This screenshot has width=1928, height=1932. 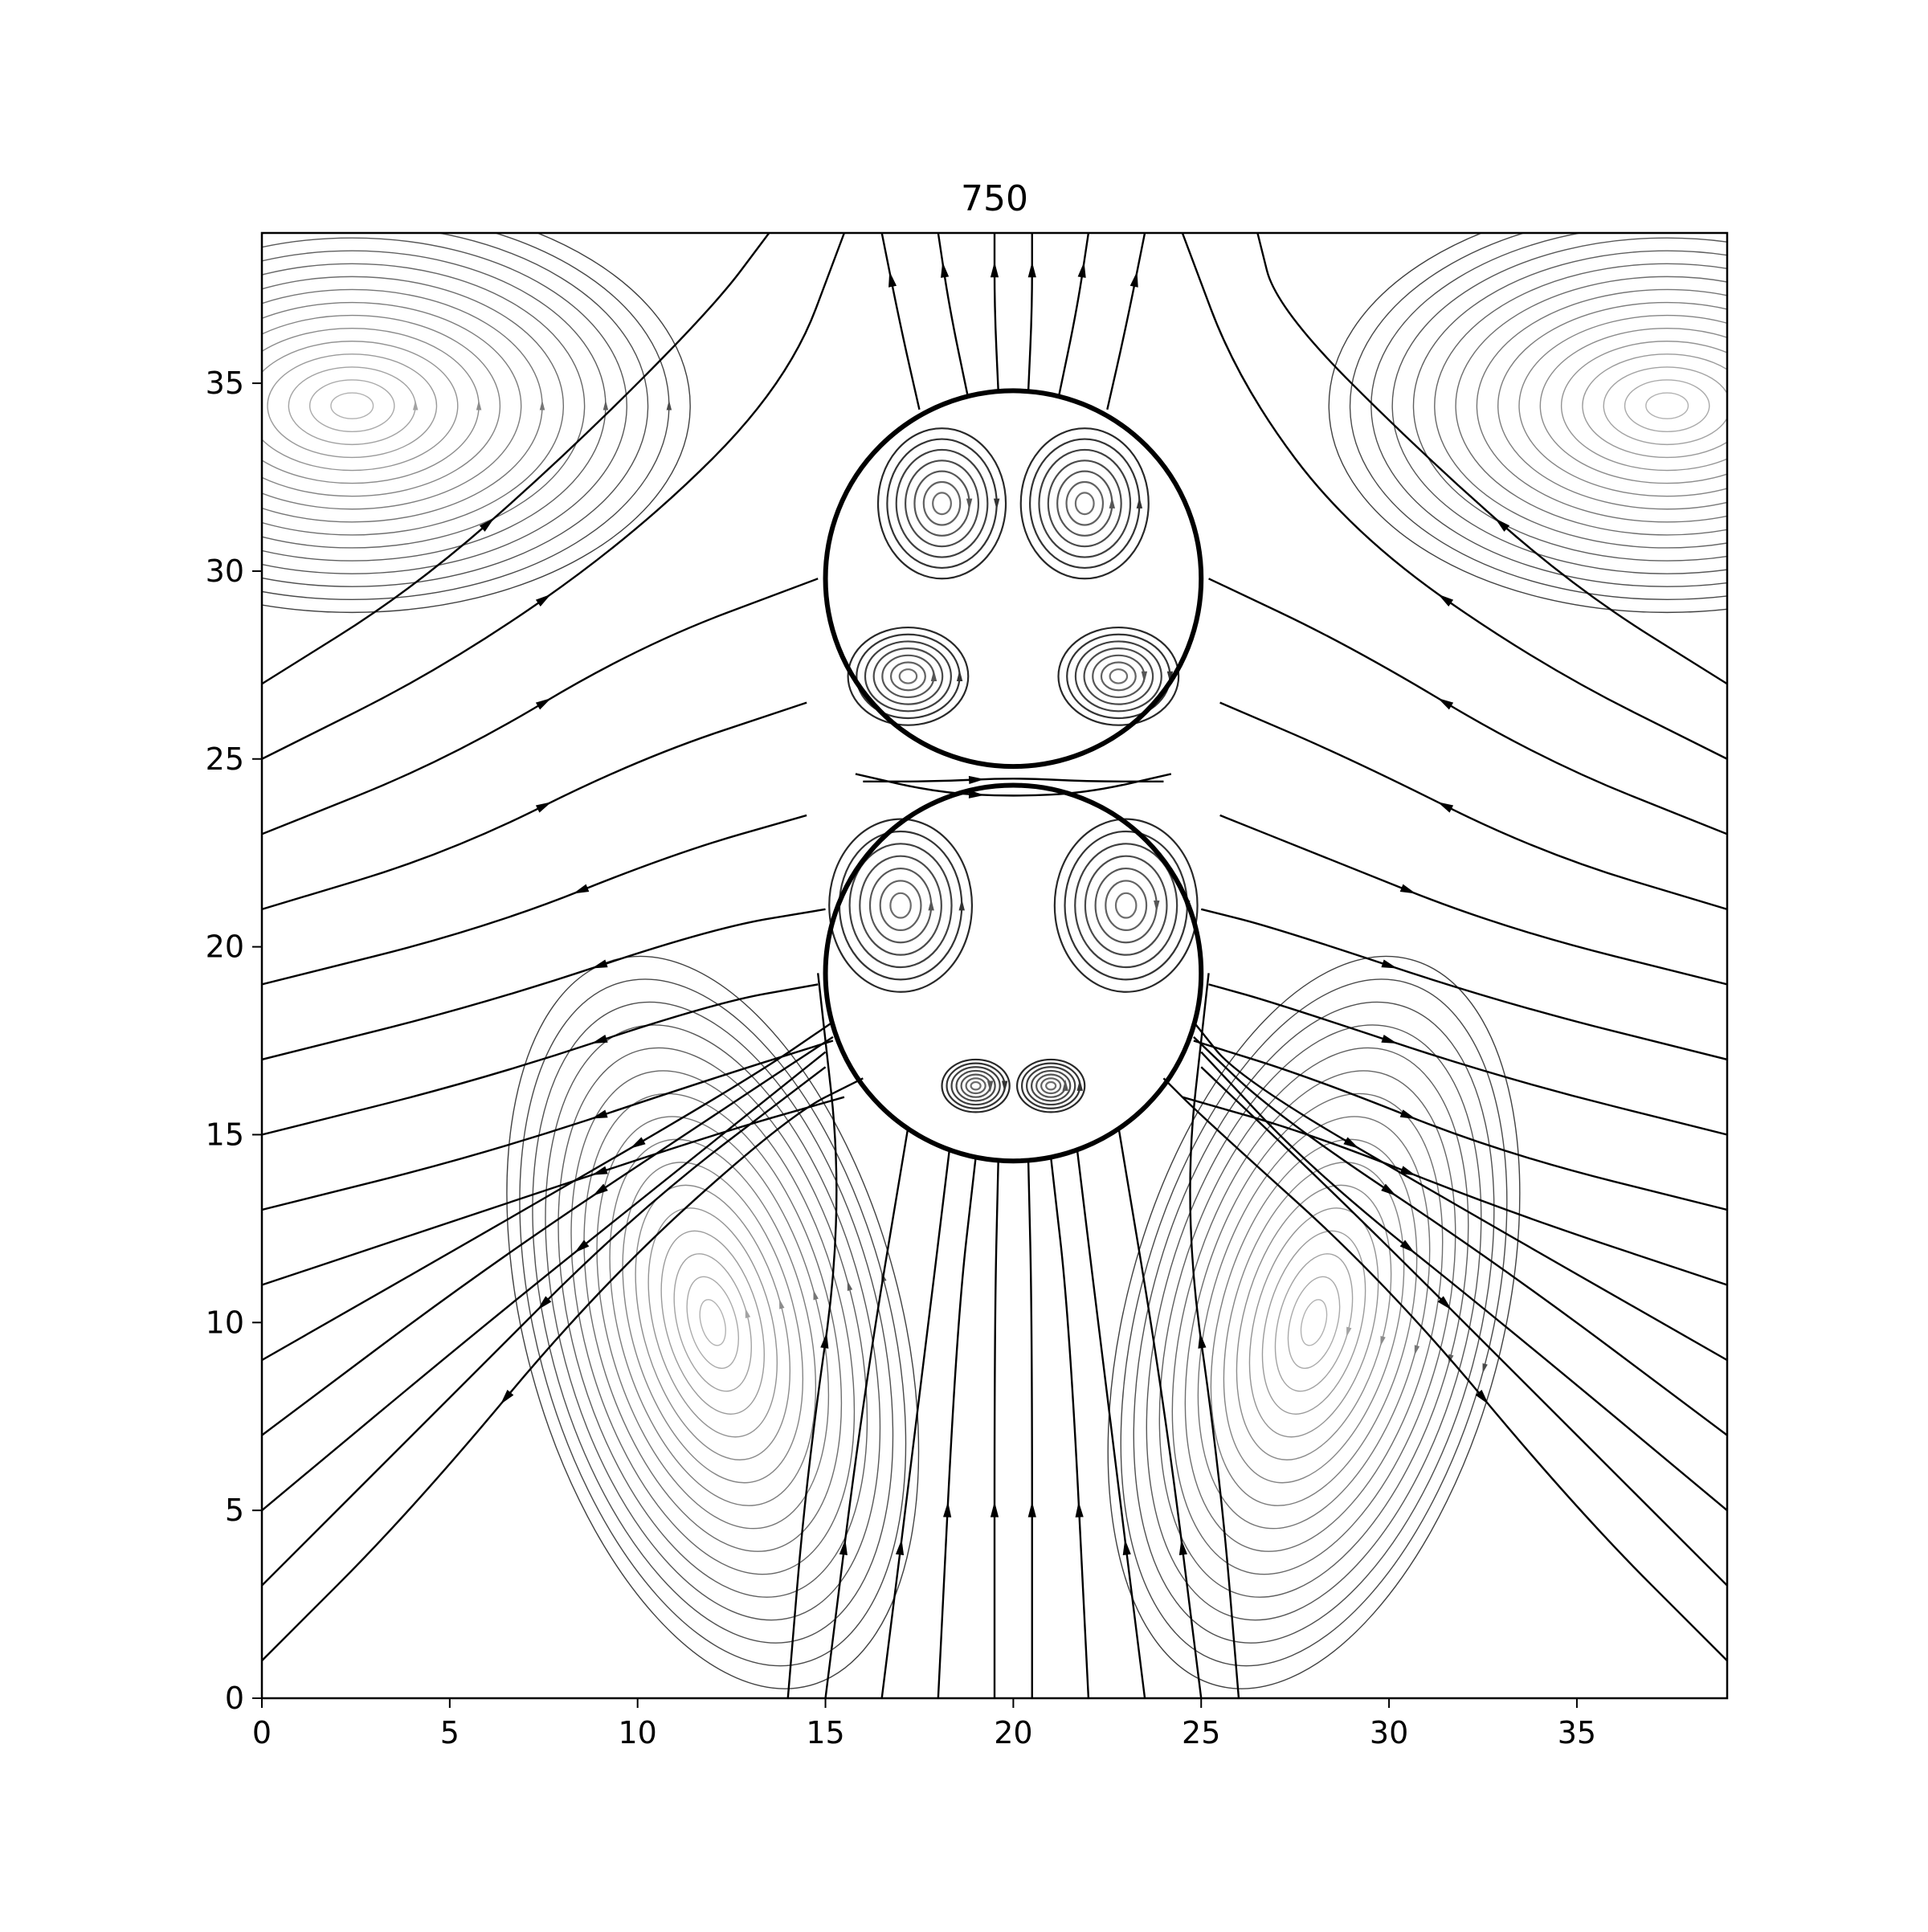 I want to click on y-axis: 0 5 10 15 20 25 30 35, so click(x=234, y=1041).